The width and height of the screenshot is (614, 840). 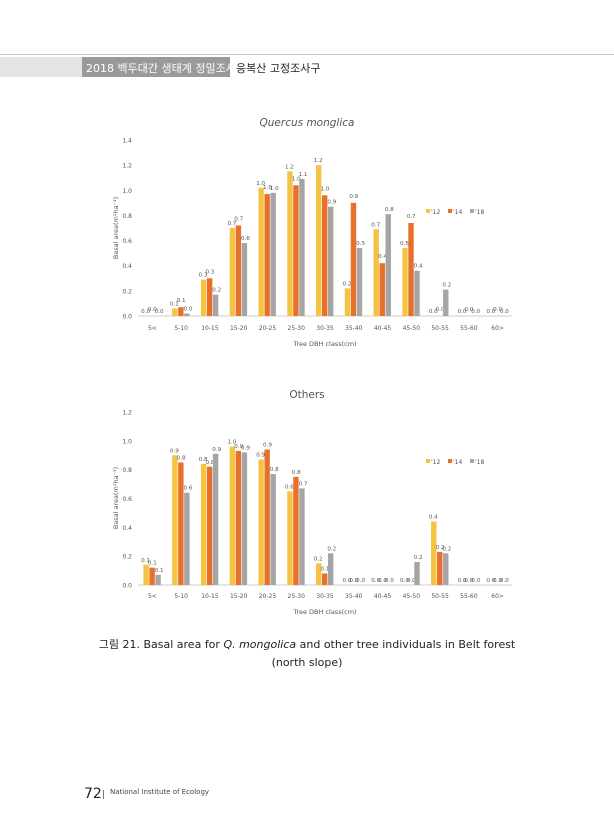 What do you see at coordinates (127, 141) in the screenshot?
I see `y-tick-label: 1.4` at bounding box center [127, 141].